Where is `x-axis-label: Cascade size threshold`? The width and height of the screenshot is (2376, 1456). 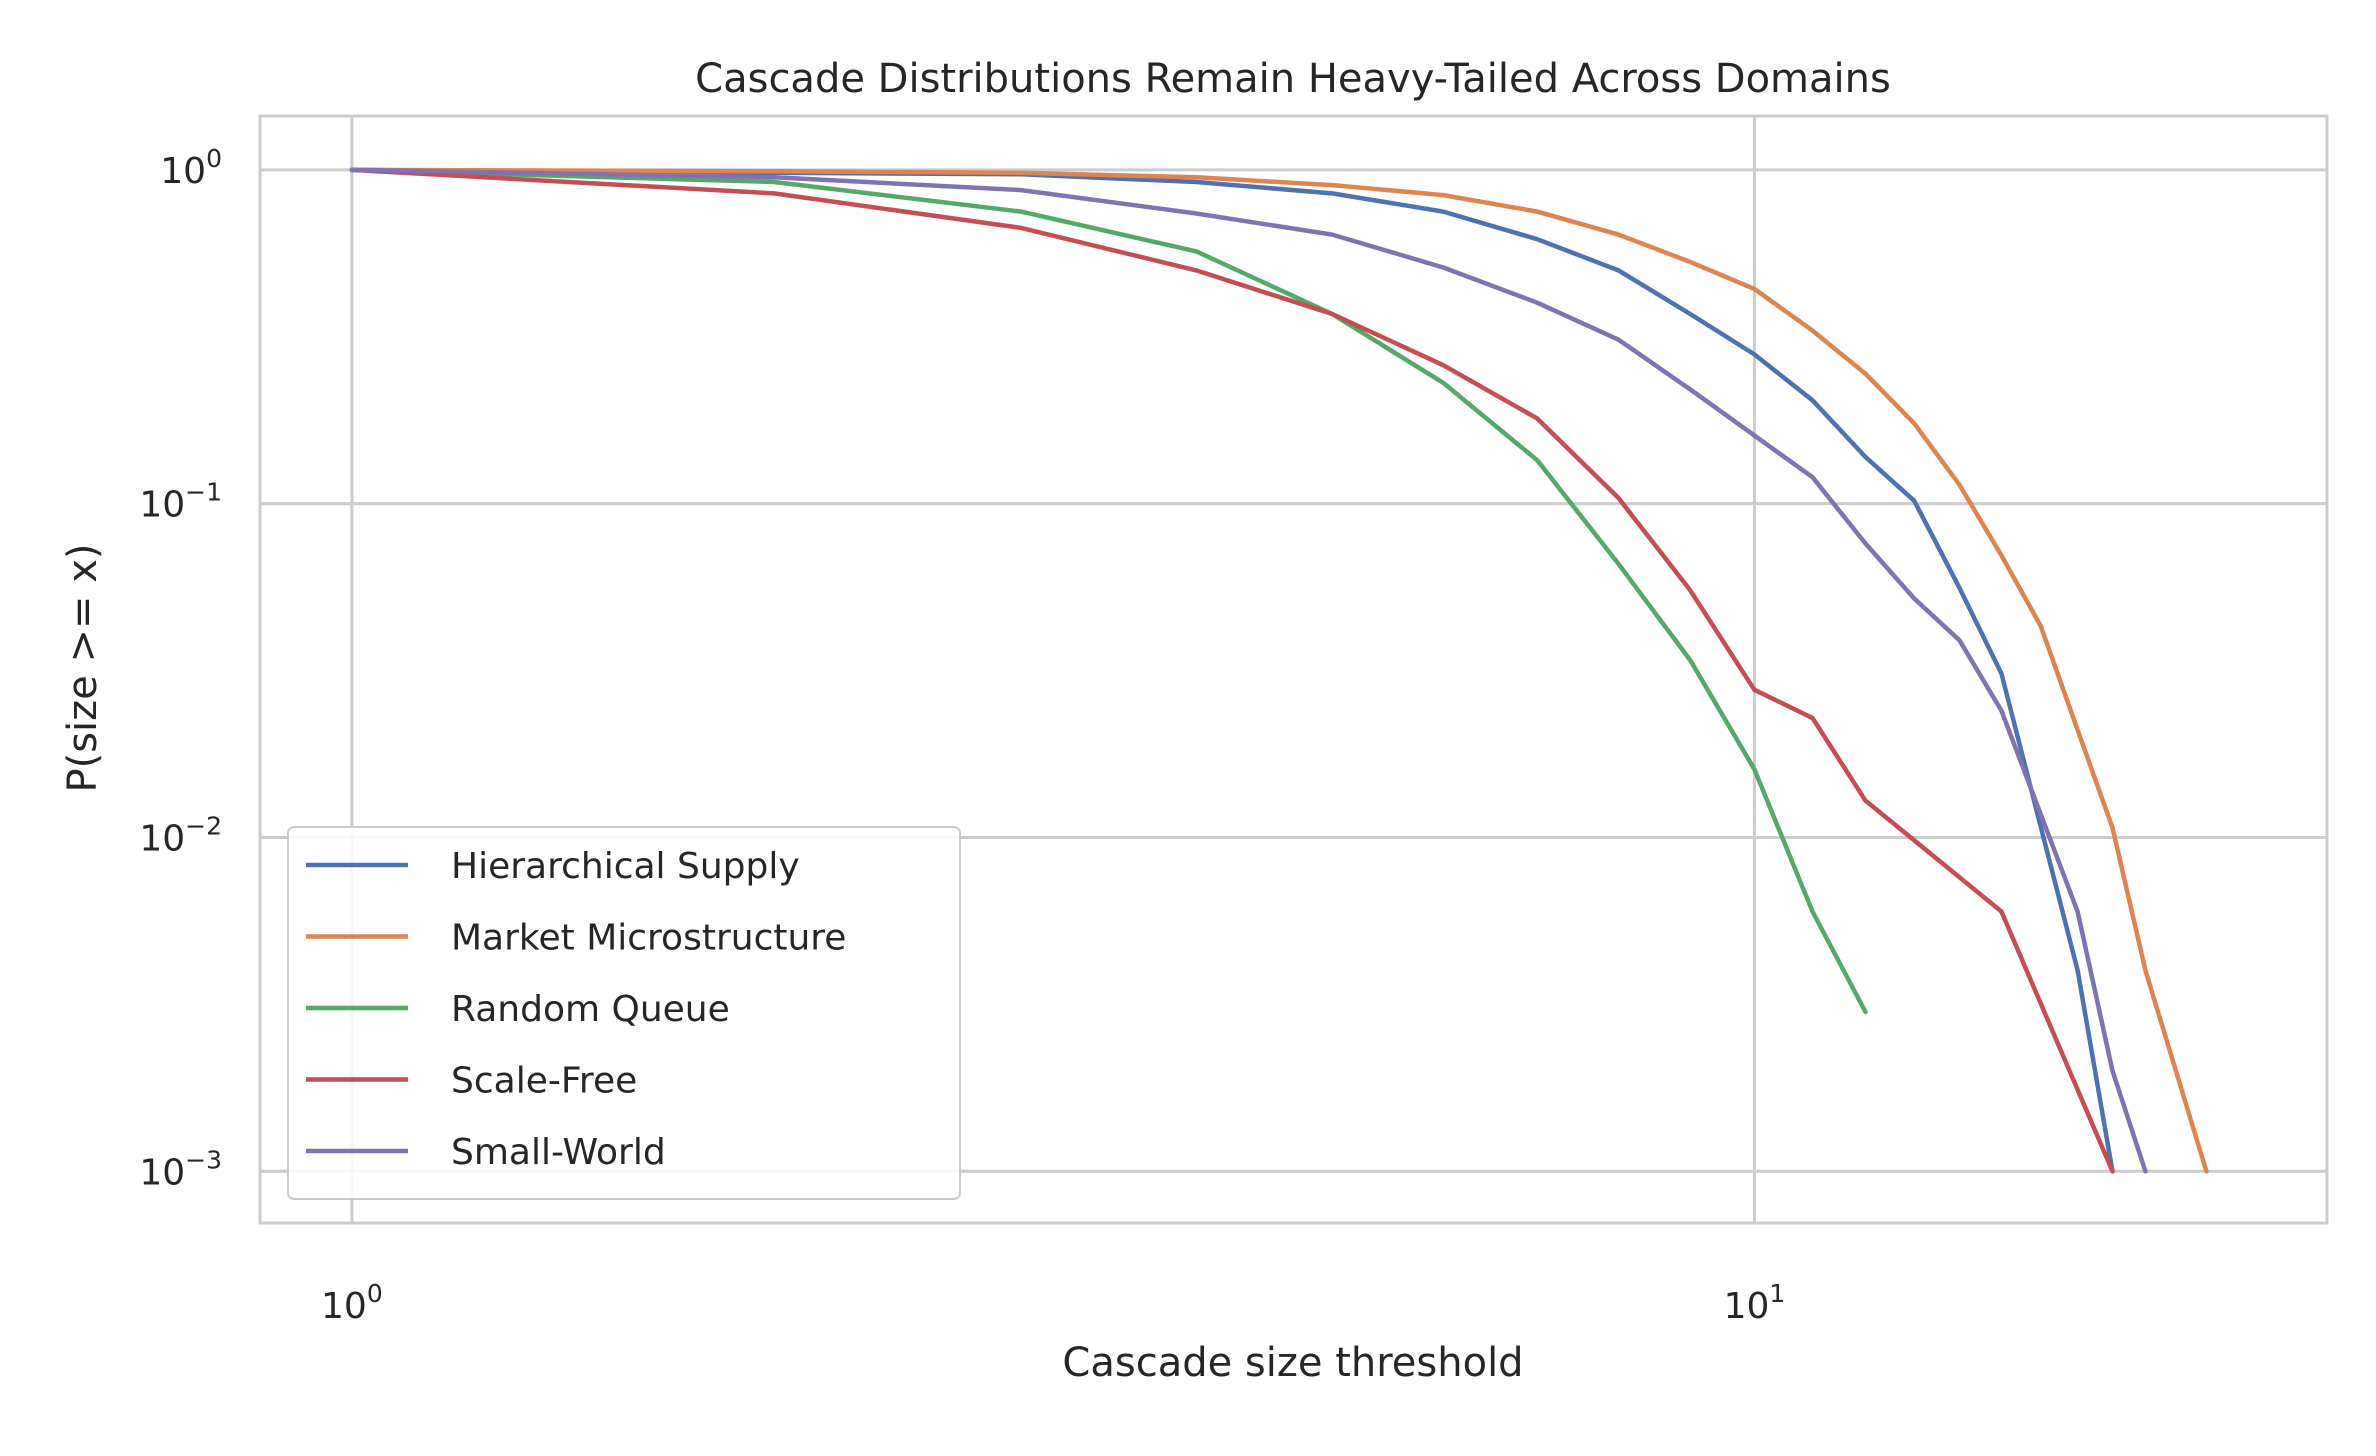 x-axis-label: Cascade size threshold is located at coordinates (1292, 1363).